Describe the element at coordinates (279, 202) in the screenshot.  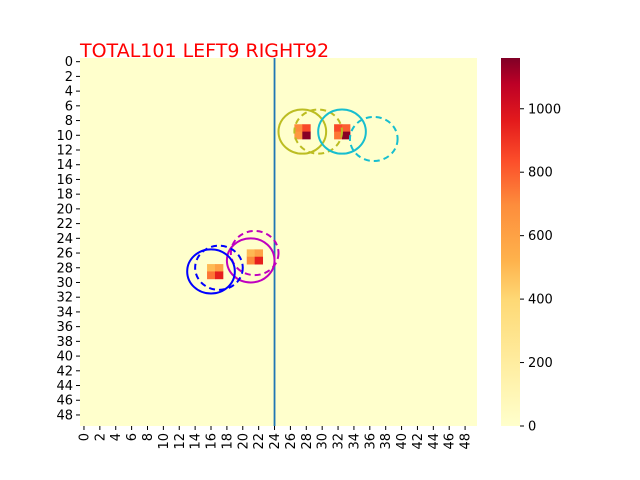
I see `heatmap-cells` at that location.